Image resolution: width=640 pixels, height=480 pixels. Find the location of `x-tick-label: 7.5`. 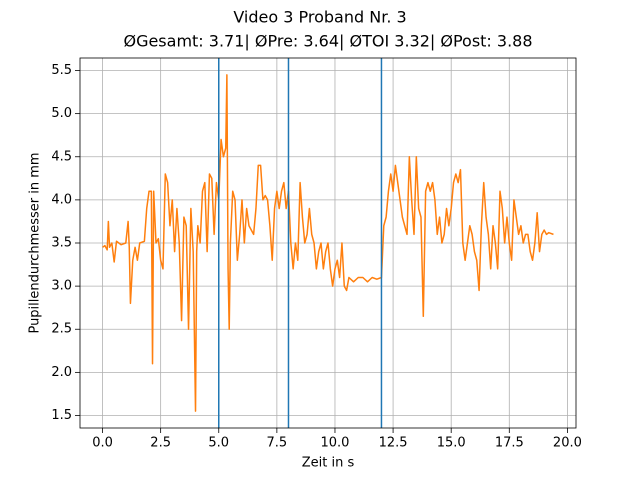

x-tick-label: 7.5 is located at coordinates (277, 443).